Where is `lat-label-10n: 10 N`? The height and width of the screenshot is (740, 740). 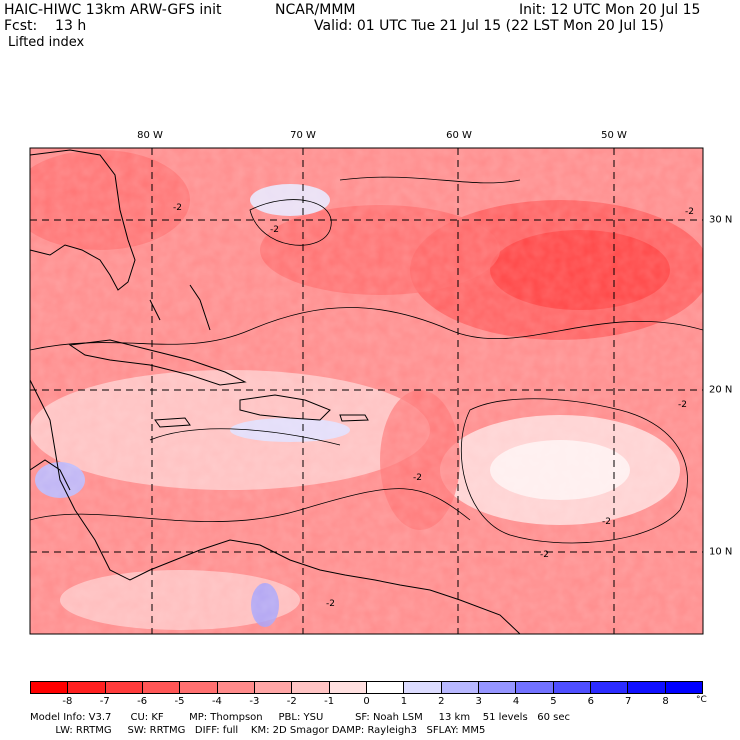
lat-label-10n: 10 N is located at coordinates (721, 552).